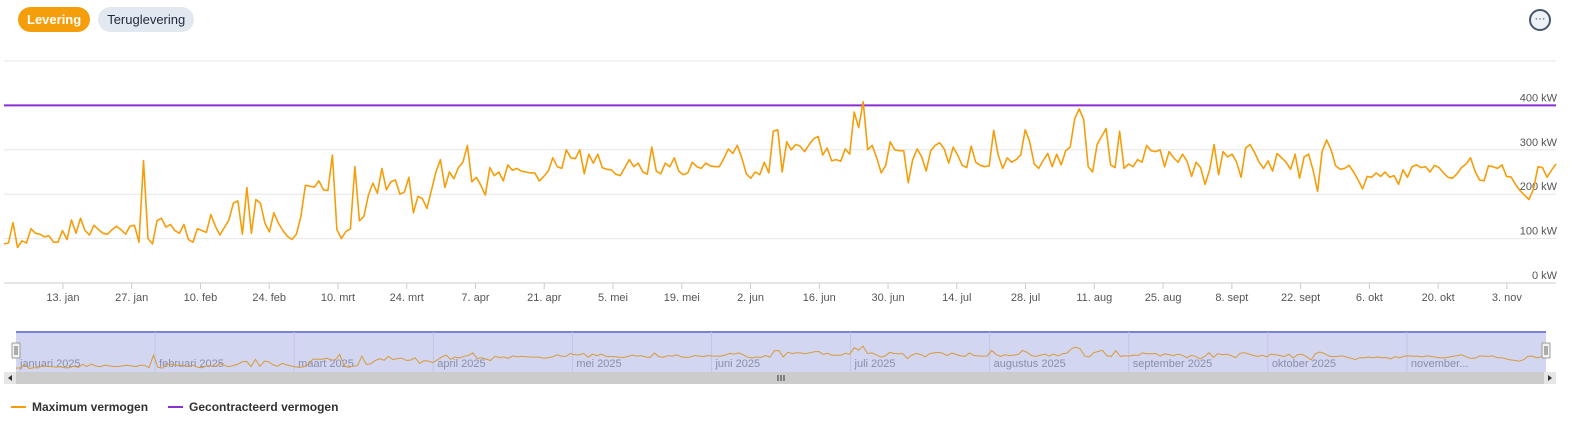 This screenshot has height=435, width=1586. Describe the element at coordinates (131, 298) in the screenshot. I see `x-tick-label: 27. jan` at that location.